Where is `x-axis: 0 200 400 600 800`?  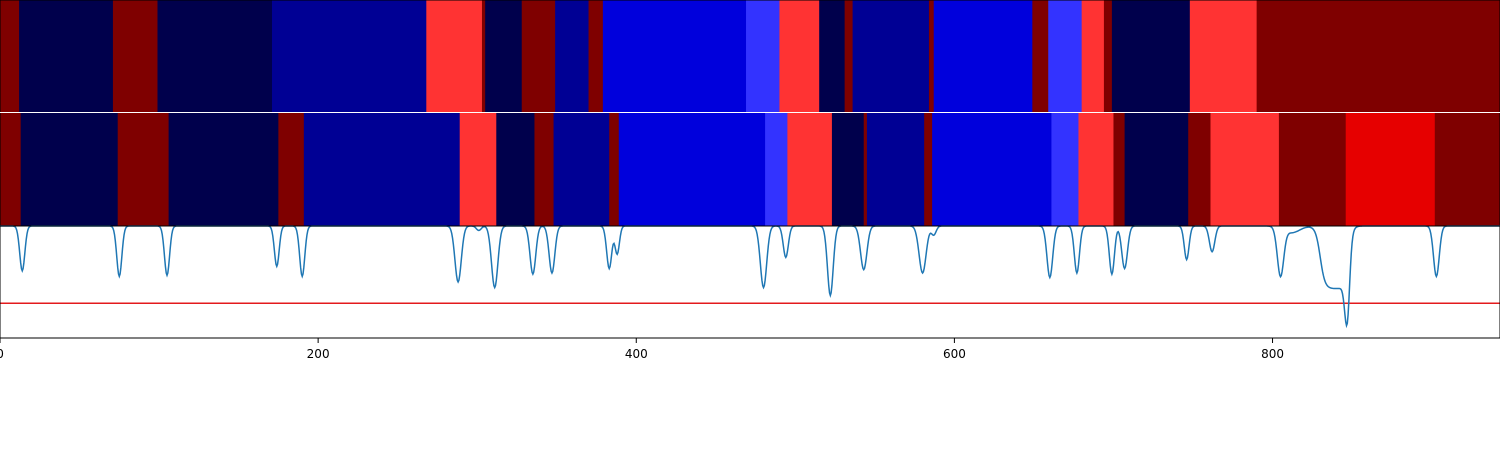 x-axis: 0 200 400 600 800 is located at coordinates (750, 349).